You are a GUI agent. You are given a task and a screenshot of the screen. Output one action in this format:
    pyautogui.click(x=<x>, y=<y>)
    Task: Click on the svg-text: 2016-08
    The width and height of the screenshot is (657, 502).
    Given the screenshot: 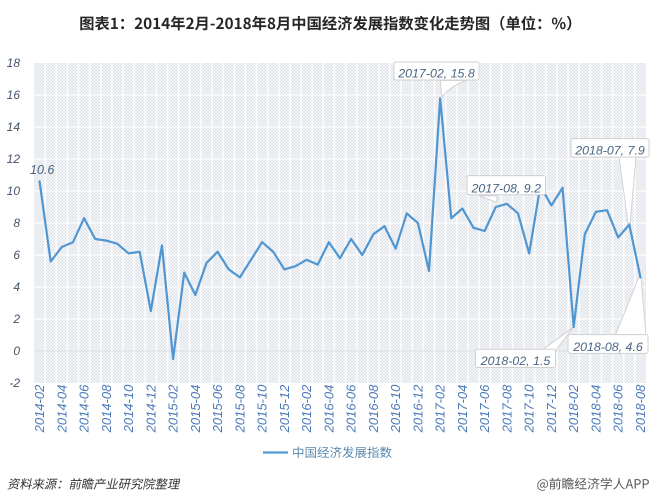 What is the action you would take?
    pyautogui.click(x=373, y=408)
    